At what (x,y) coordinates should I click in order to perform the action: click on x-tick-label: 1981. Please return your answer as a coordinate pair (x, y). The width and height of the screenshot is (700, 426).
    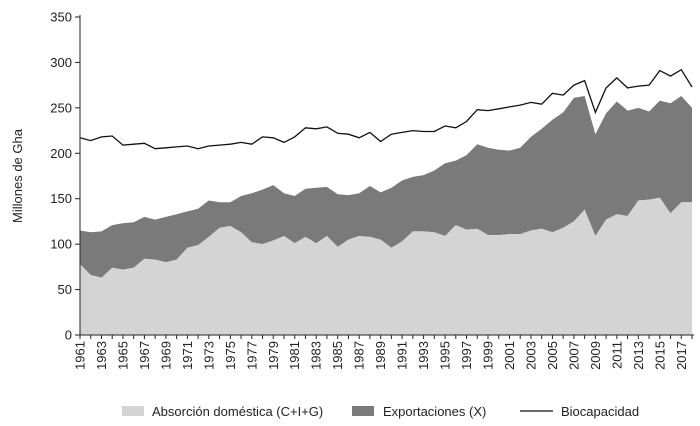
    Looking at the image, I should click on (294, 355).